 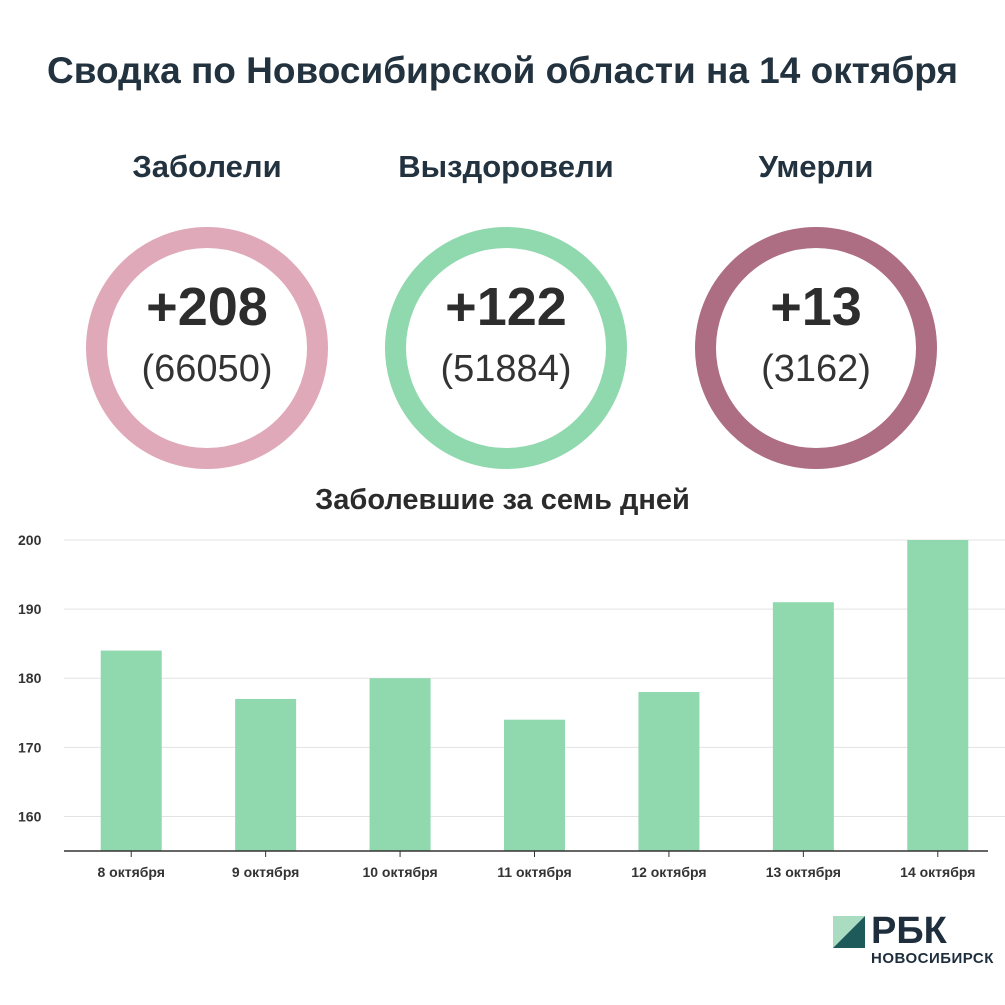 What do you see at coordinates (849, 932) in the screenshot?
I see `logo-mark-icon` at bounding box center [849, 932].